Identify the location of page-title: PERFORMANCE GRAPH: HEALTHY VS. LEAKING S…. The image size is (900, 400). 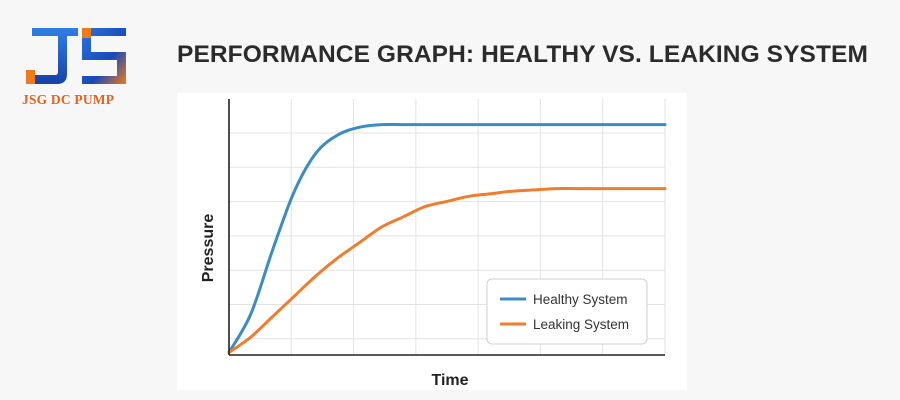
(523, 54).